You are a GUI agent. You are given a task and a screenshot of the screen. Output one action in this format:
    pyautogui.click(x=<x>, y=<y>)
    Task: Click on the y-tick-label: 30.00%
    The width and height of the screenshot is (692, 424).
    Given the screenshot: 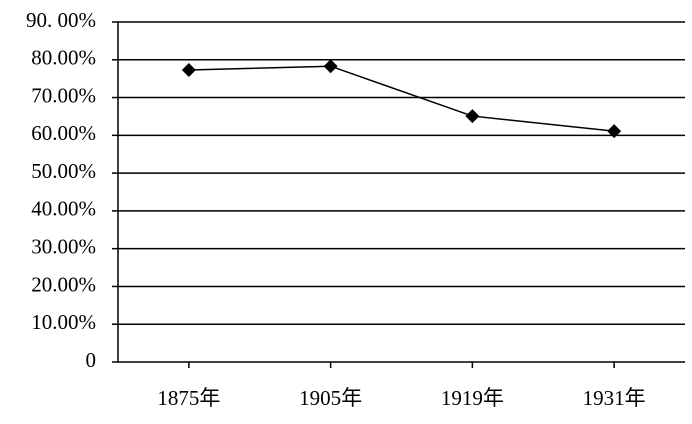 What is the action you would take?
    pyautogui.click(x=63, y=246)
    